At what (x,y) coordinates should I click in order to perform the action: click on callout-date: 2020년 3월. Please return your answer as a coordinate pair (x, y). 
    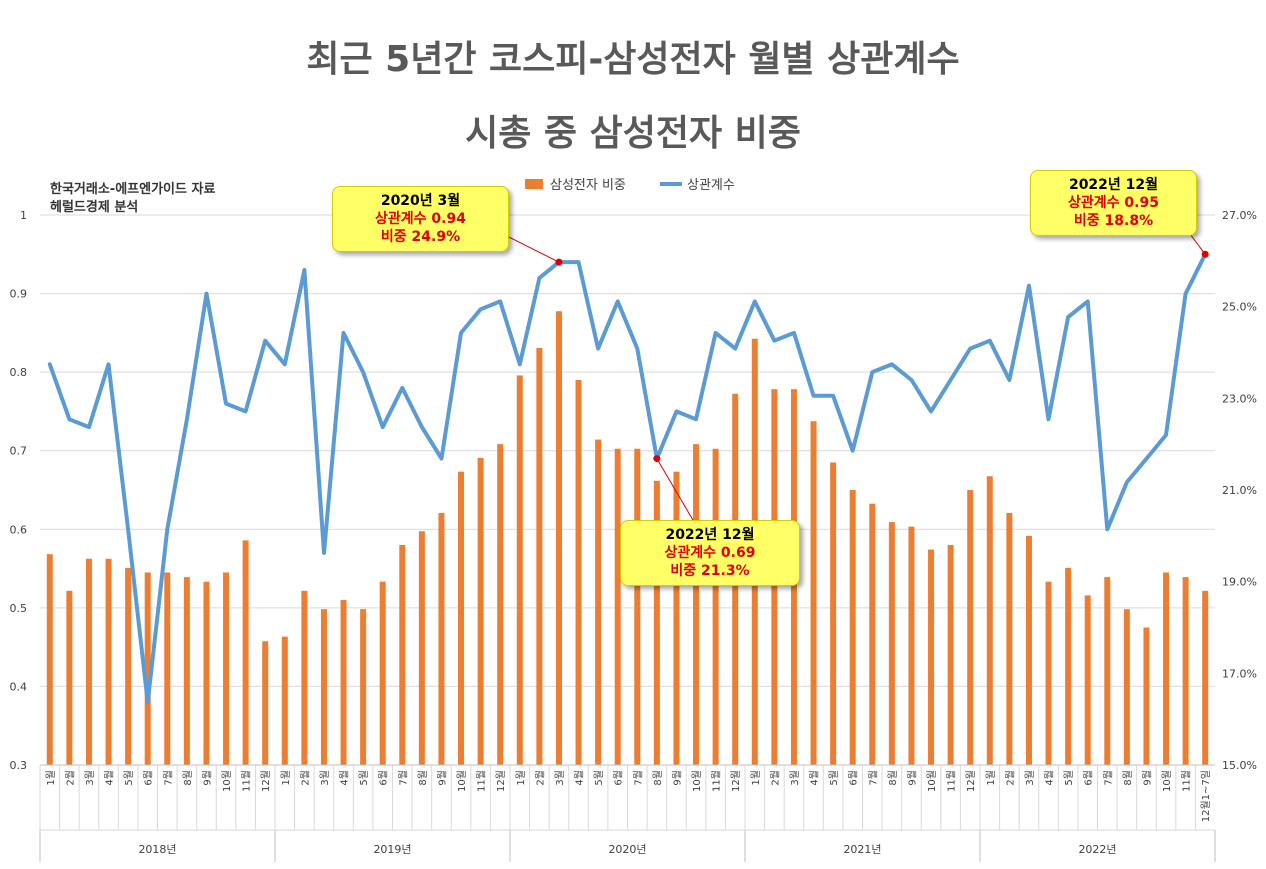
    Looking at the image, I should click on (420, 201).